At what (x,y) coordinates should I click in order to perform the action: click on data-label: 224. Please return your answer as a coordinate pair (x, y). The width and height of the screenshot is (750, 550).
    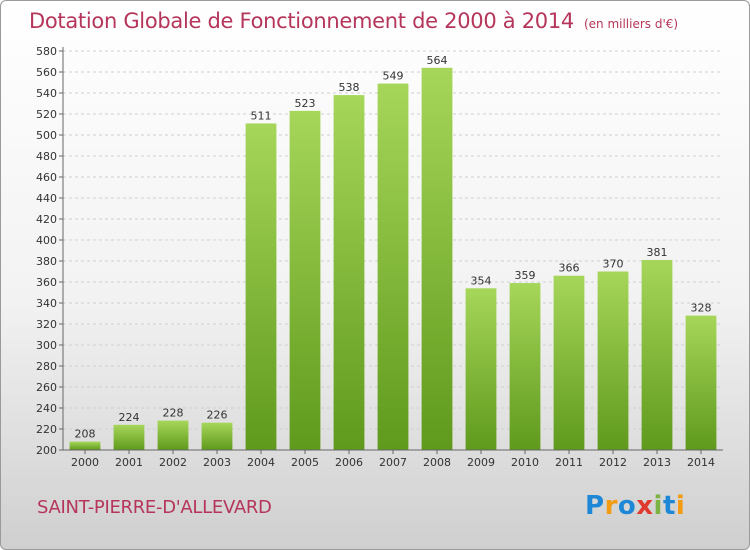
    Looking at the image, I should click on (129, 417).